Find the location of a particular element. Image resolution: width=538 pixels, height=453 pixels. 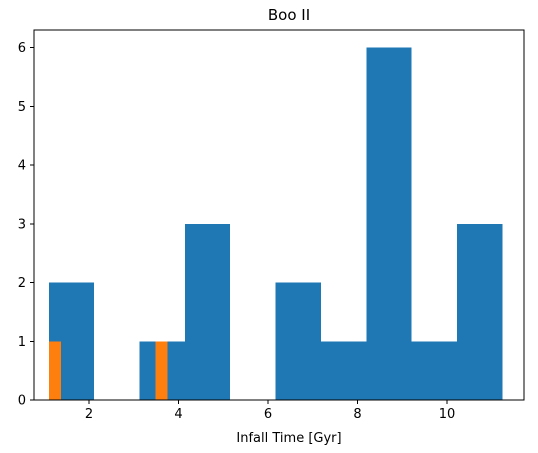

y-tick-label: 5 is located at coordinates (22, 107).